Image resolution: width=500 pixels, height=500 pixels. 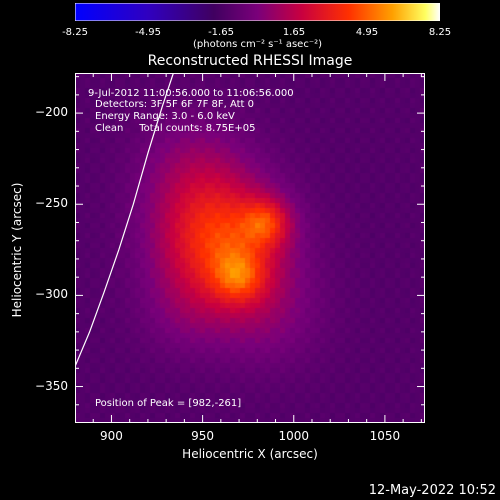 What do you see at coordinates (440, 32) in the screenshot?
I see `colorbar-tick-label: 8.25` at bounding box center [440, 32].